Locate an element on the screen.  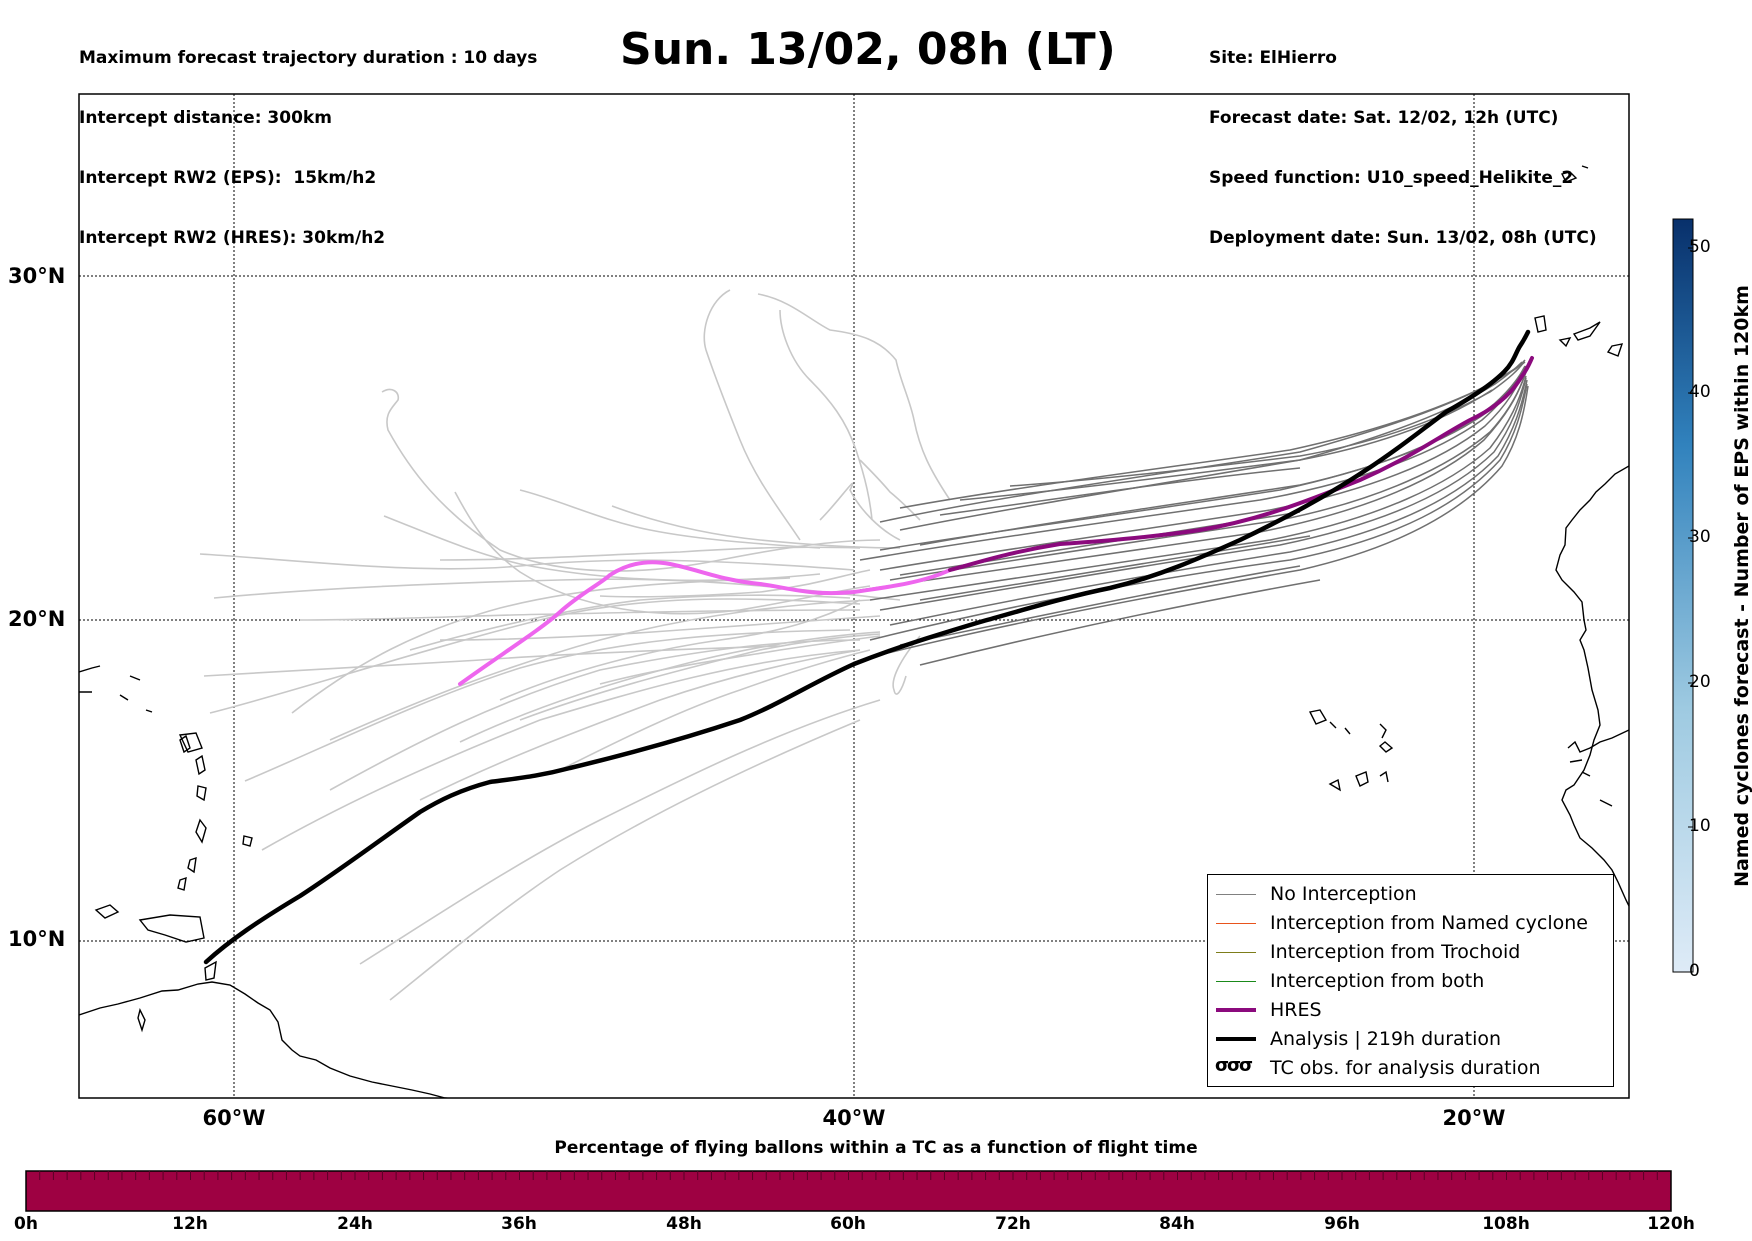
madeira-islands is located at coordinates (1574, 174).